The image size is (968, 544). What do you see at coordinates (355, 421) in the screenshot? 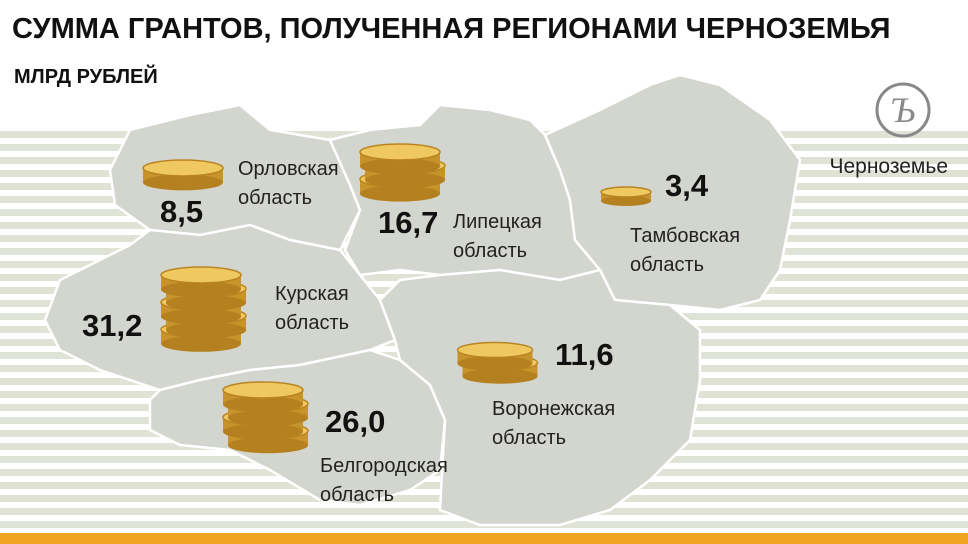
I see `region-value: 26,0` at bounding box center [355, 421].